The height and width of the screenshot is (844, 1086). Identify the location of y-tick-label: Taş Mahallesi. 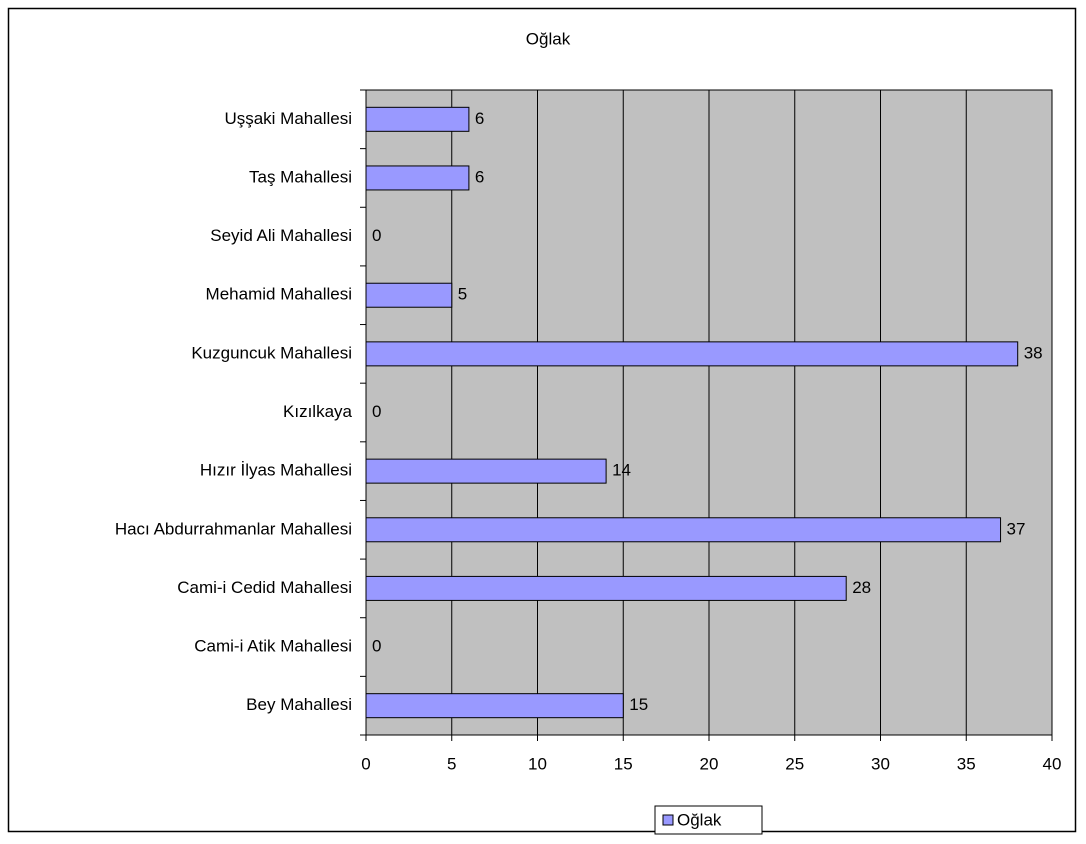
(300, 176).